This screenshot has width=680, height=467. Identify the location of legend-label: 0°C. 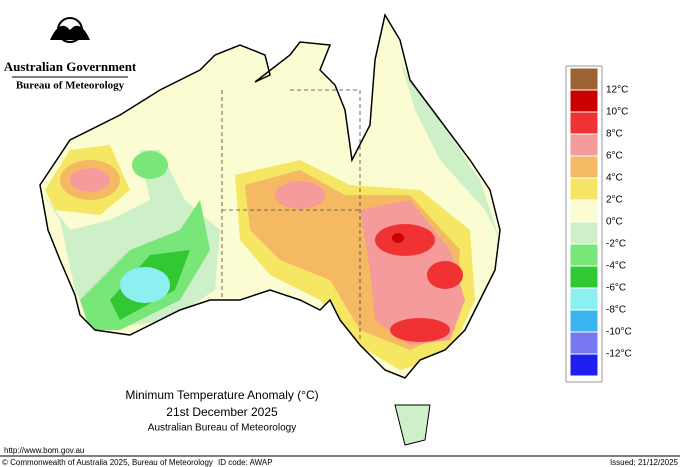
(614, 222).